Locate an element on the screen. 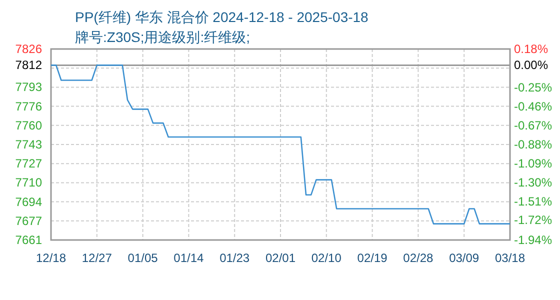 The height and width of the screenshot is (300, 560). y2-tick-label: -1.72% is located at coordinates (533, 220).